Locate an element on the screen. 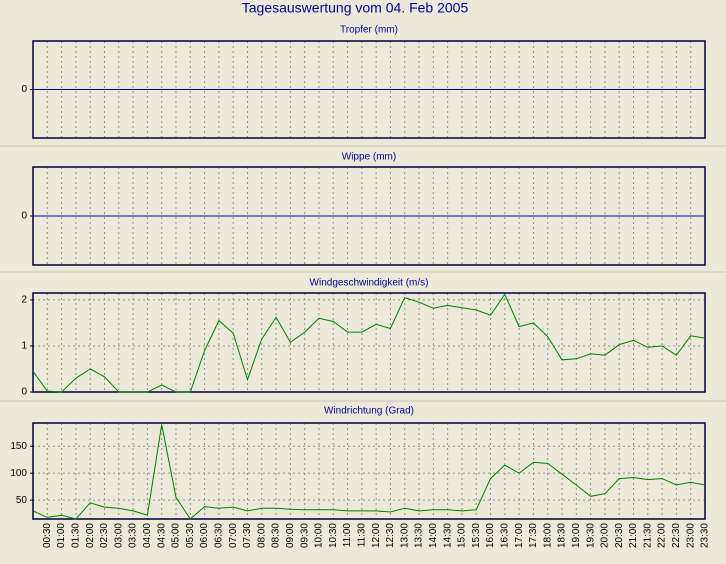 This screenshot has width=726, height=564. x-tick-label: 03:00 is located at coordinates (118, 535).